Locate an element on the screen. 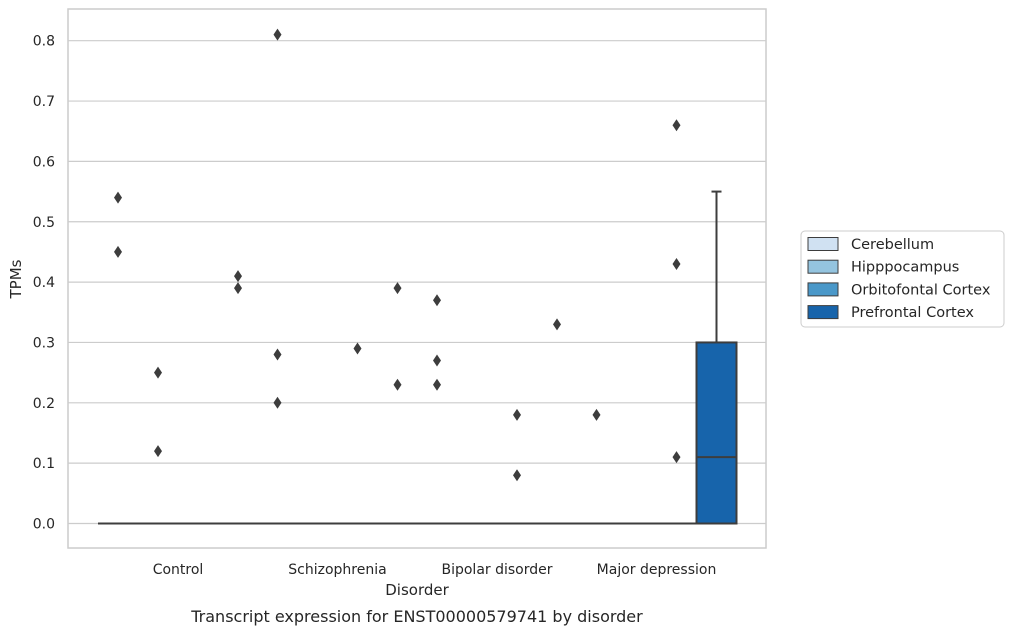  box-prefrontal-cortex is located at coordinates (716, 357).